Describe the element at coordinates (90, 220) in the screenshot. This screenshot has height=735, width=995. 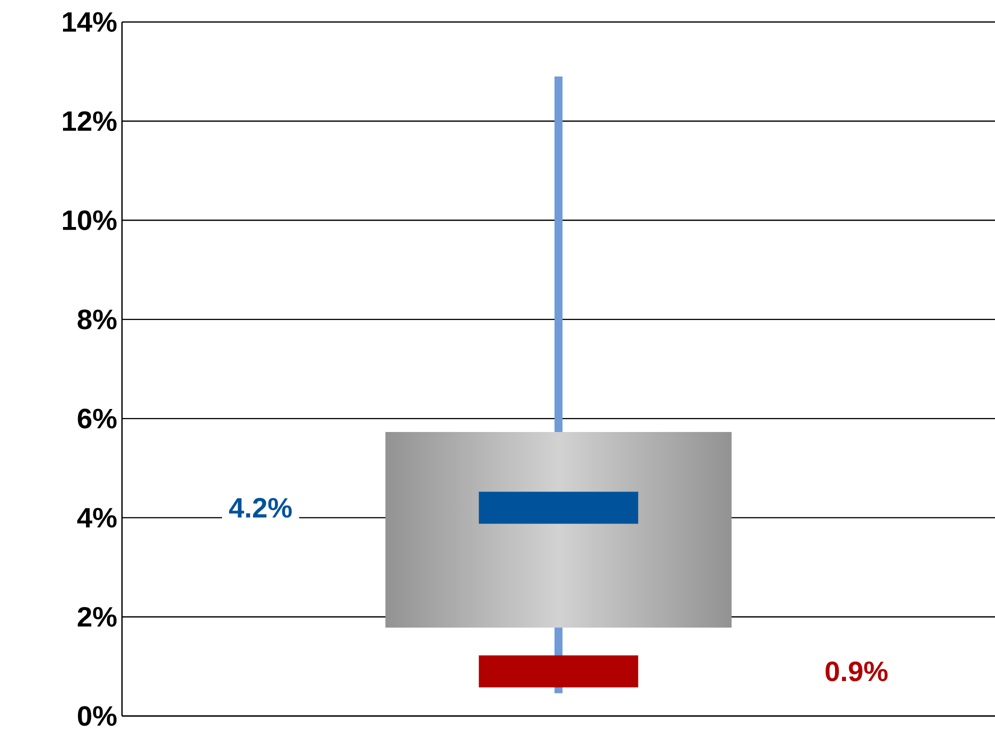
I see `y-tick-label: 10%` at that location.